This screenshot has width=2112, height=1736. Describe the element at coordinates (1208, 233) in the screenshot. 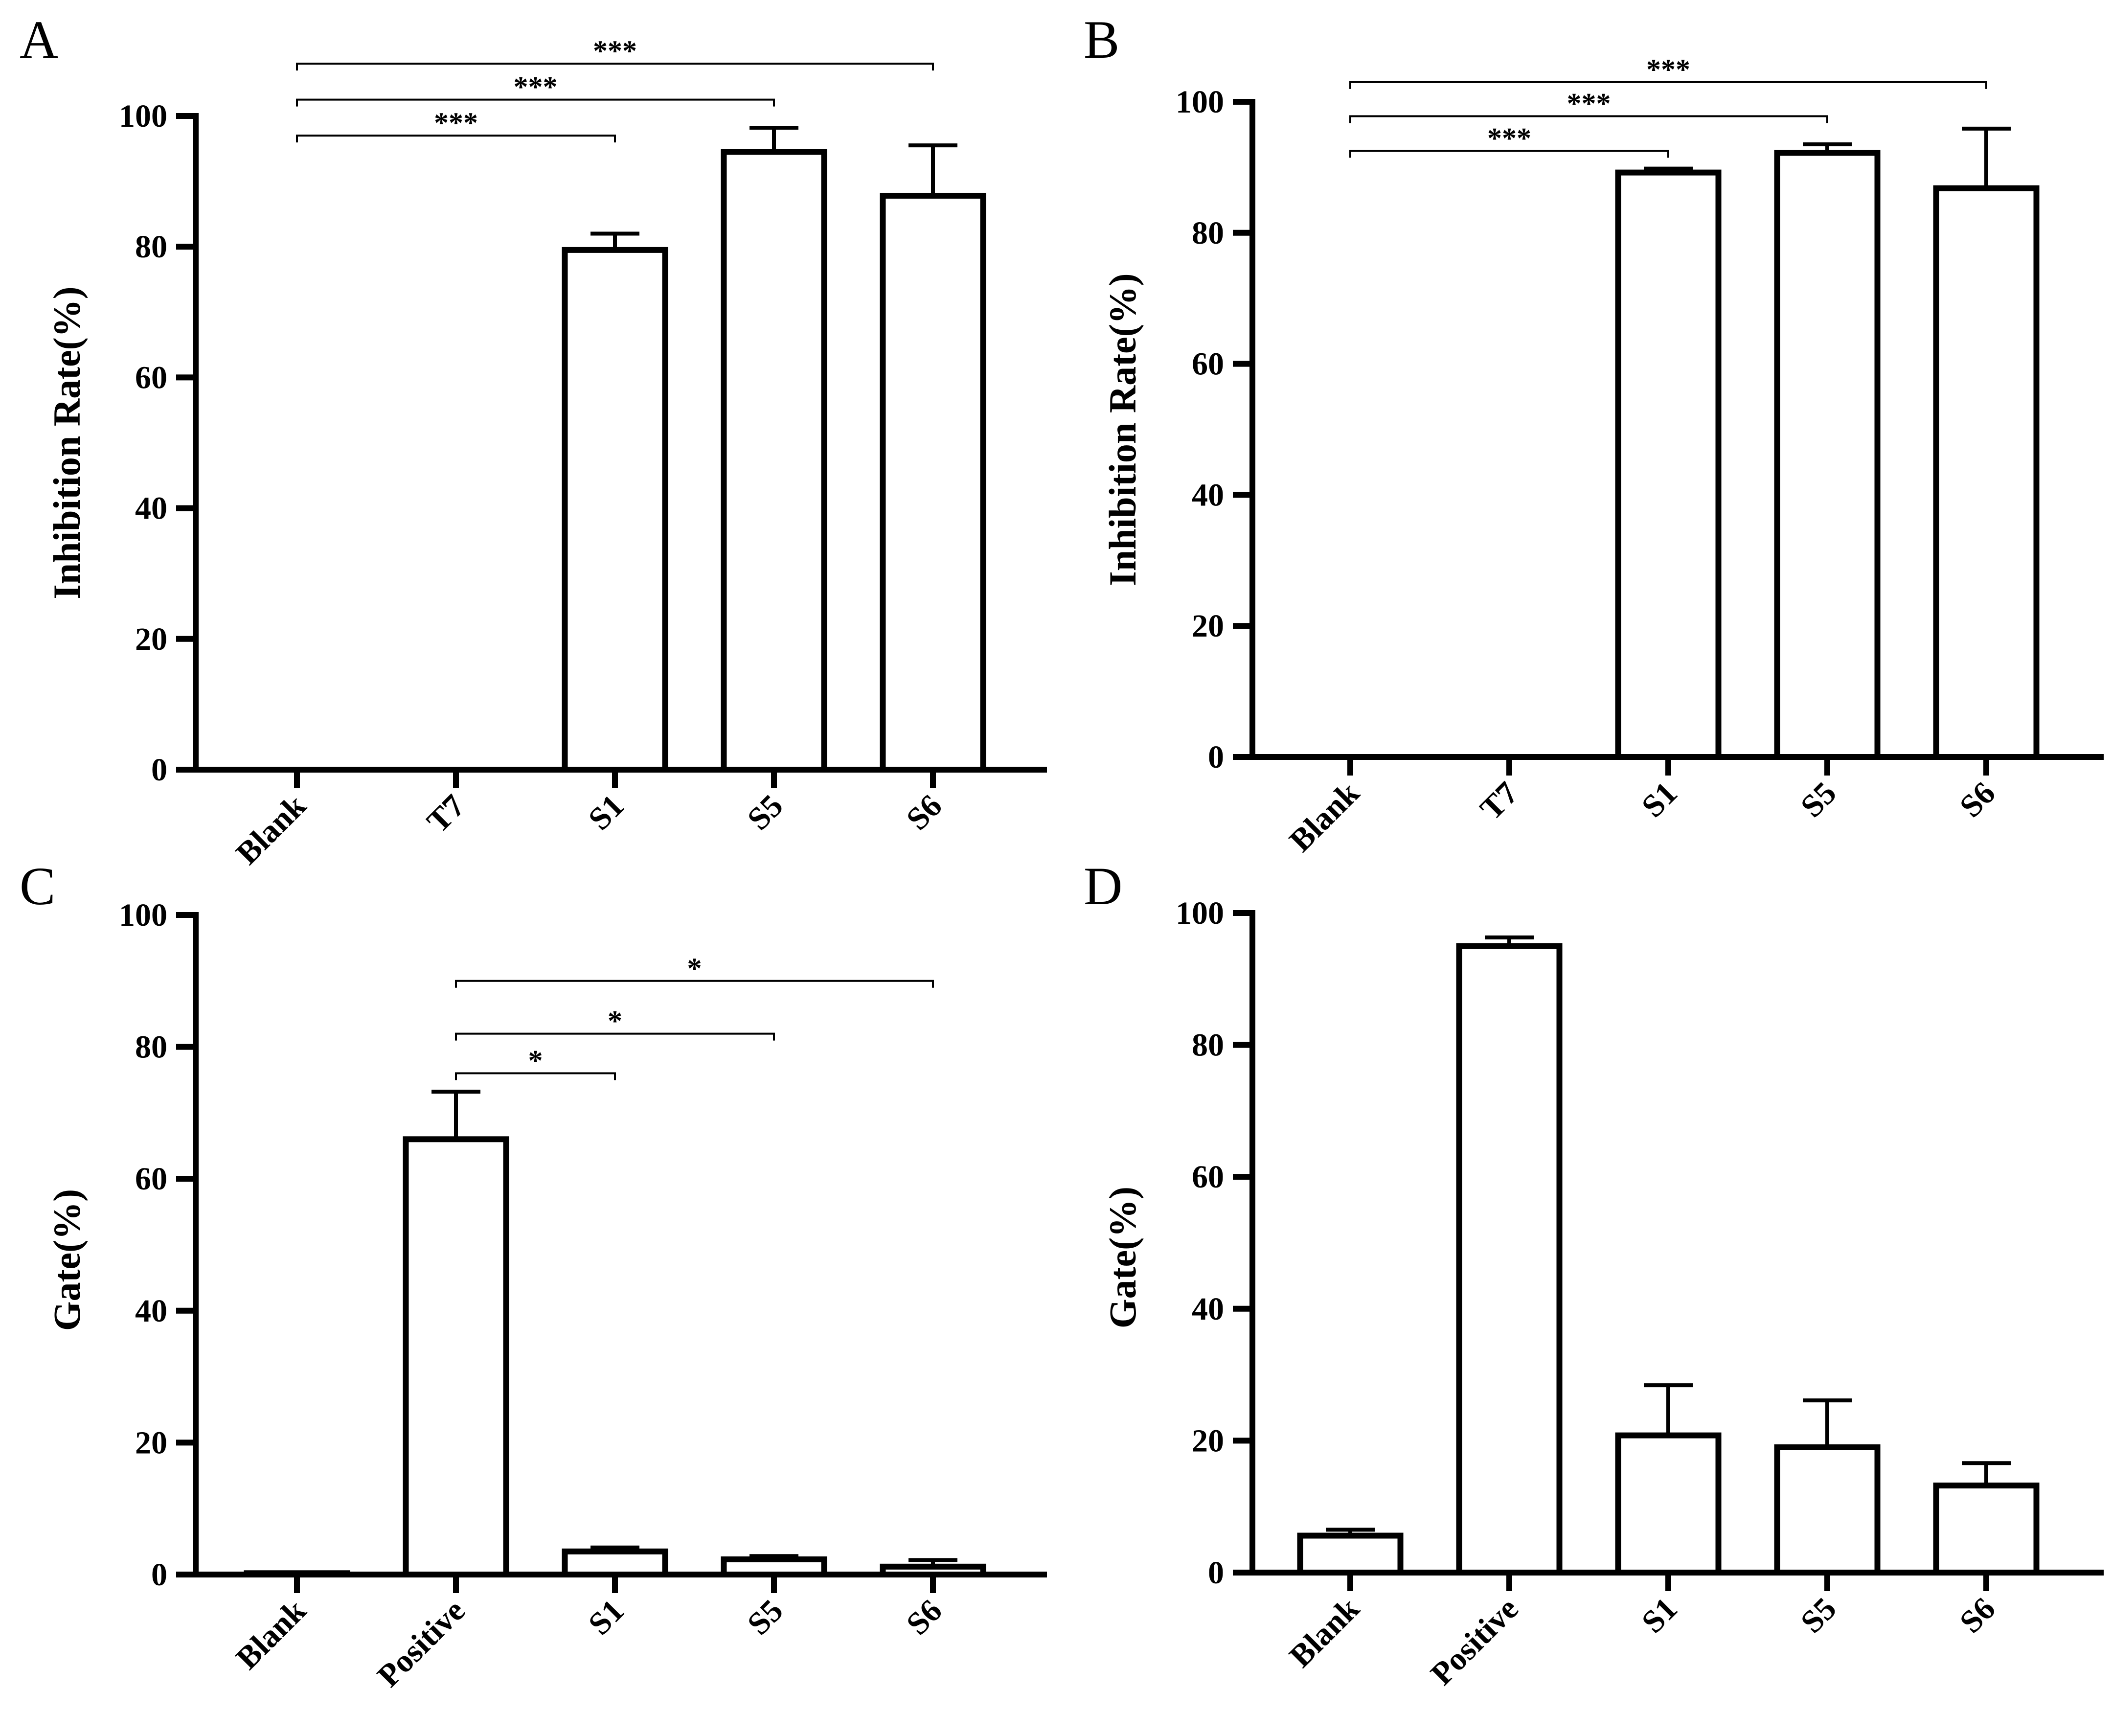

I see `panel-b-y-tick-label: 80` at that location.